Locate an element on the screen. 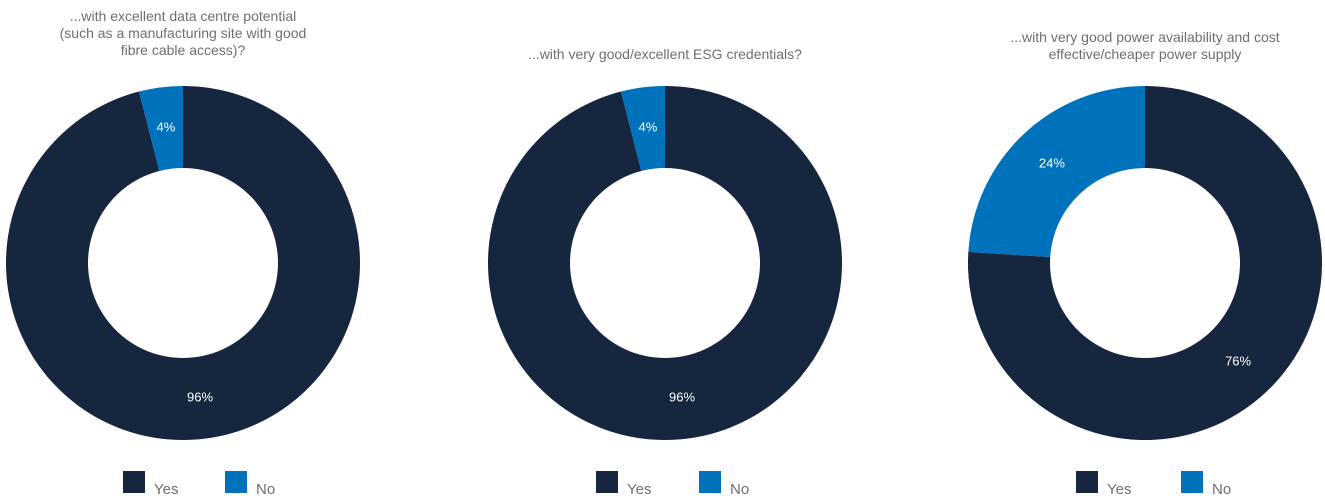 Image resolution: width=1325 pixels, height=498 pixels. slice-label-yes: 76% is located at coordinates (1238, 361).